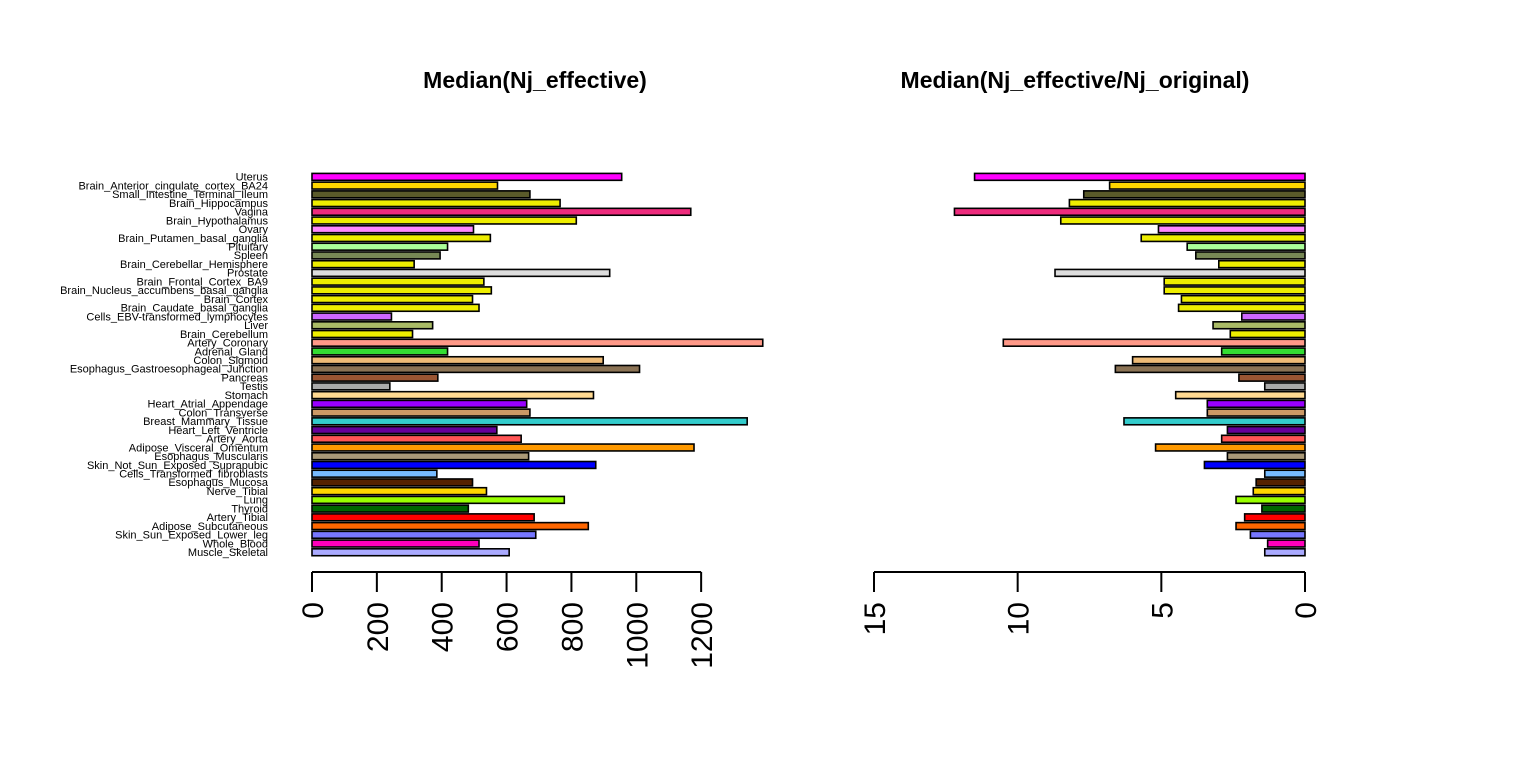 The width and height of the screenshot is (1536, 768). I want to click on bar-colon-sigmoid-right, so click(1218, 360).